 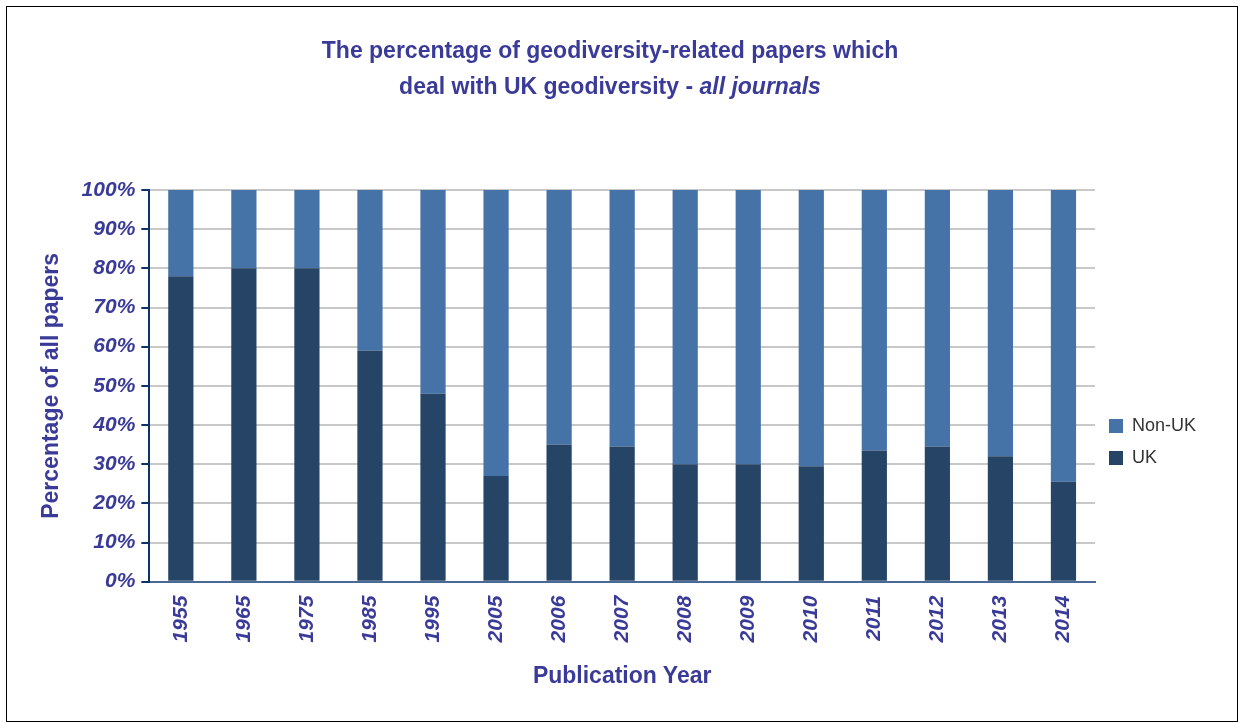 I want to click on x-tick-label: 2010, so click(x=810, y=619).